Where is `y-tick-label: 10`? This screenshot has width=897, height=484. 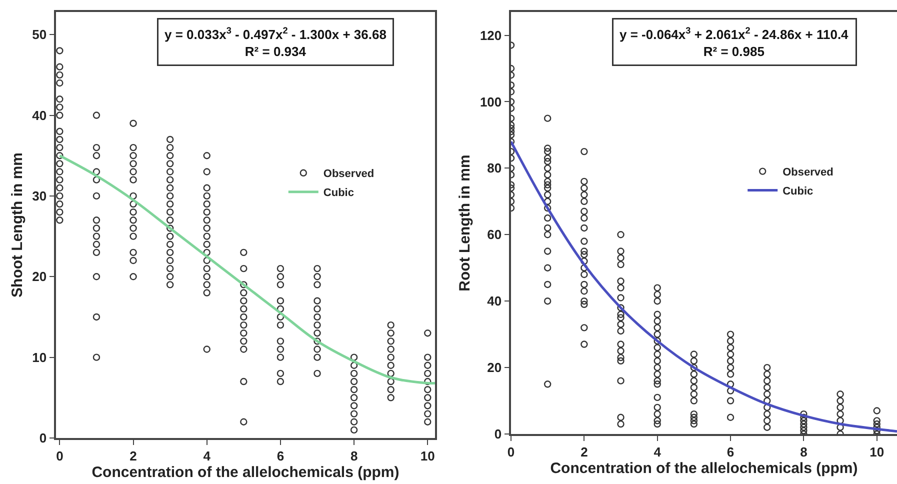 y-tick-label: 10 is located at coordinates (39, 357).